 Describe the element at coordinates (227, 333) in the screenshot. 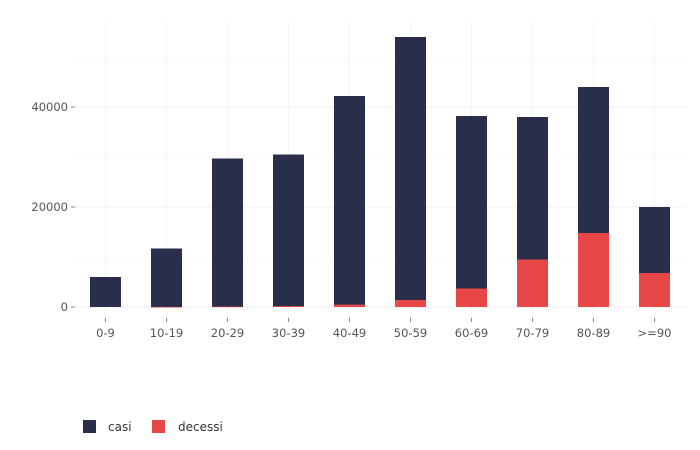

I see `x-tick-label: 20-29` at that location.